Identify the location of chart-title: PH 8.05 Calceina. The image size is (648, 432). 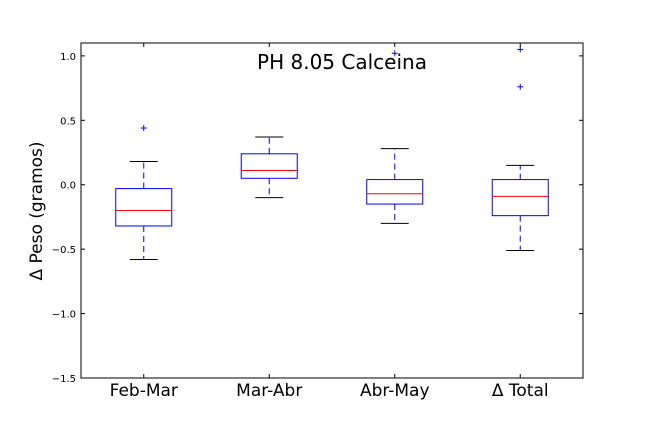
(342, 62).